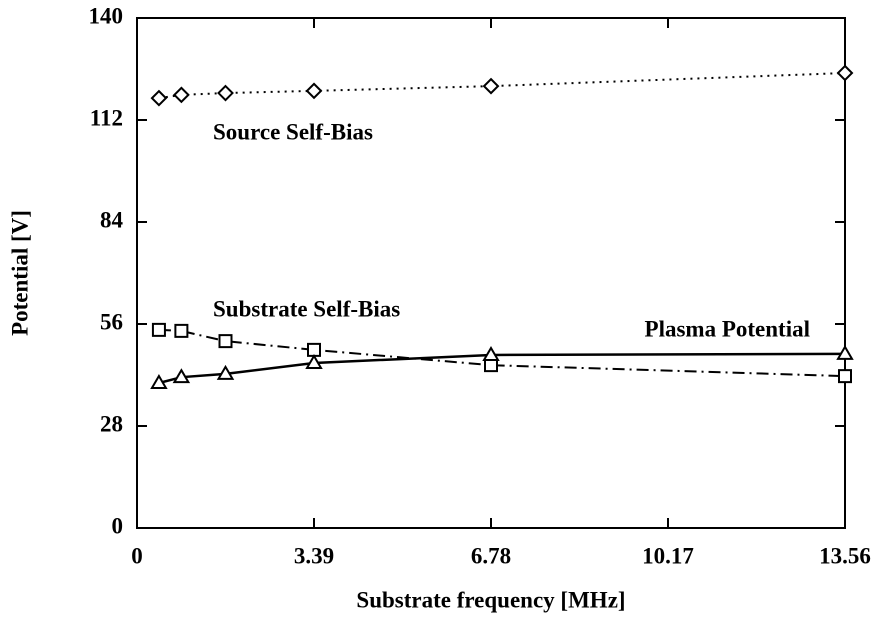  Describe the element at coordinates (19, 273) in the screenshot. I see `y-axis-label: Potential [V]` at that location.